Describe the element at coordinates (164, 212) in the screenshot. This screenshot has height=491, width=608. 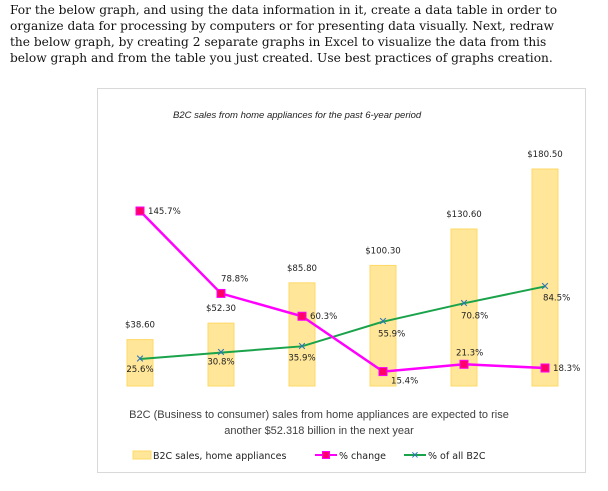
I see `change-label-1: 145.7%` at that location.